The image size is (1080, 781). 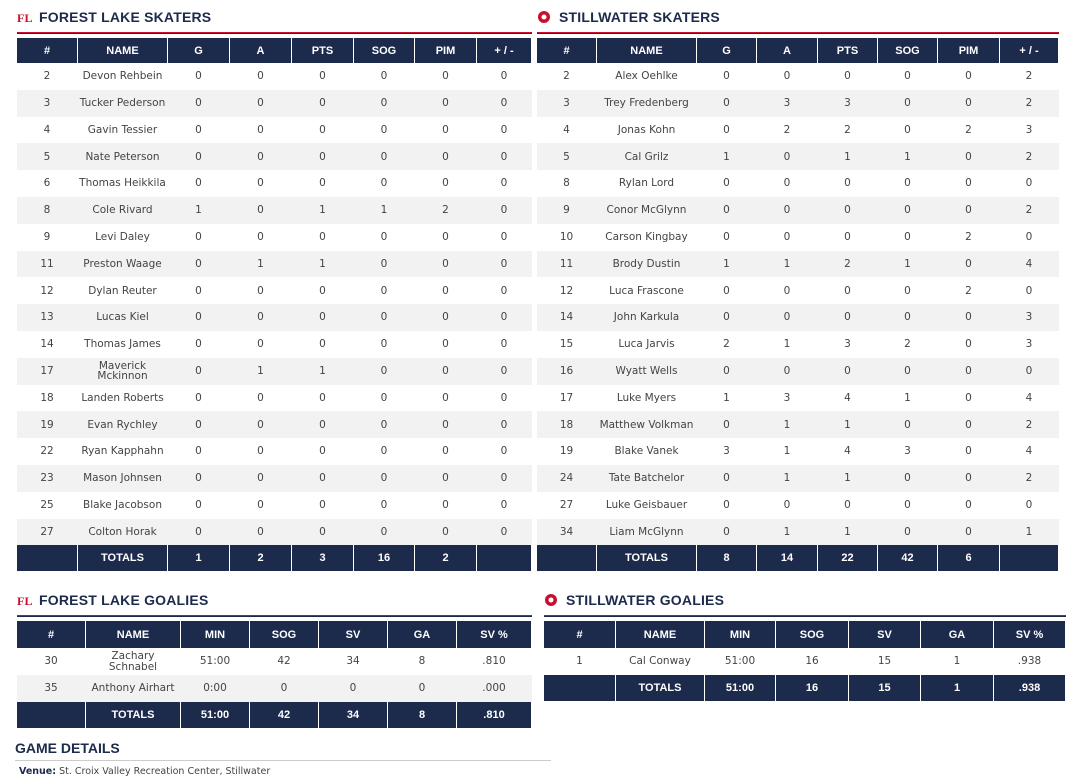 I want to click on player-name: Conor McGlynn, so click(x=647, y=210).